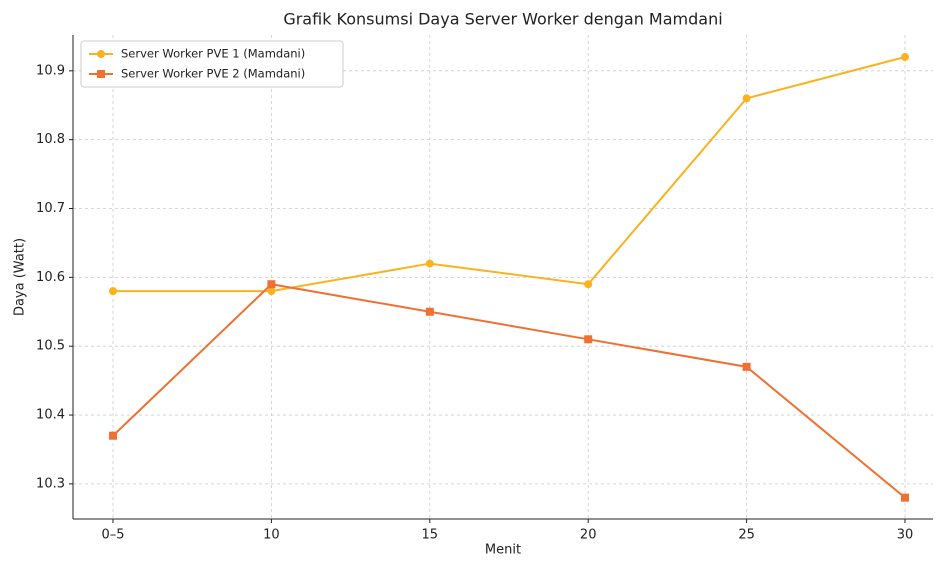 The image size is (935, 561). I want to click on y-tick-label: 10.7, so click(50, 208).